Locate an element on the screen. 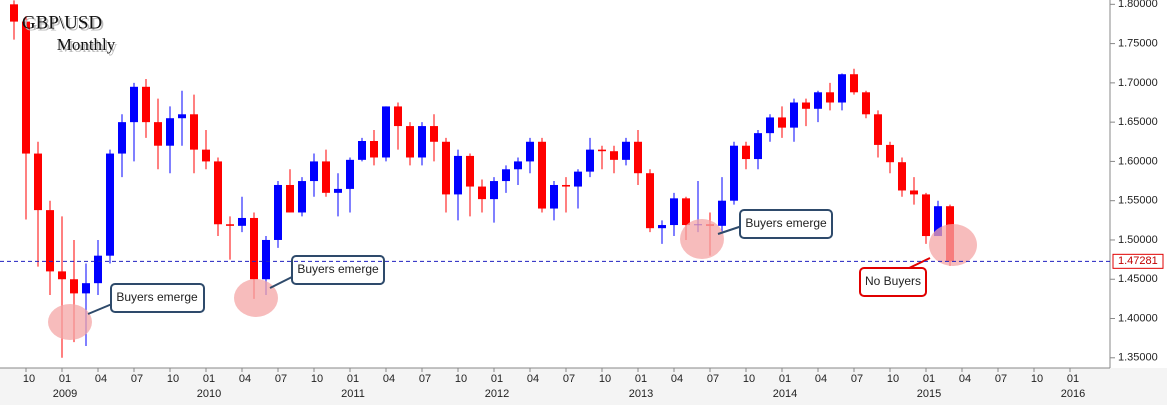 Image resolution: width=1167 pixels, height=405 pixels. y-tick-label: 1.55000 is located at coordinates (1138, 201).